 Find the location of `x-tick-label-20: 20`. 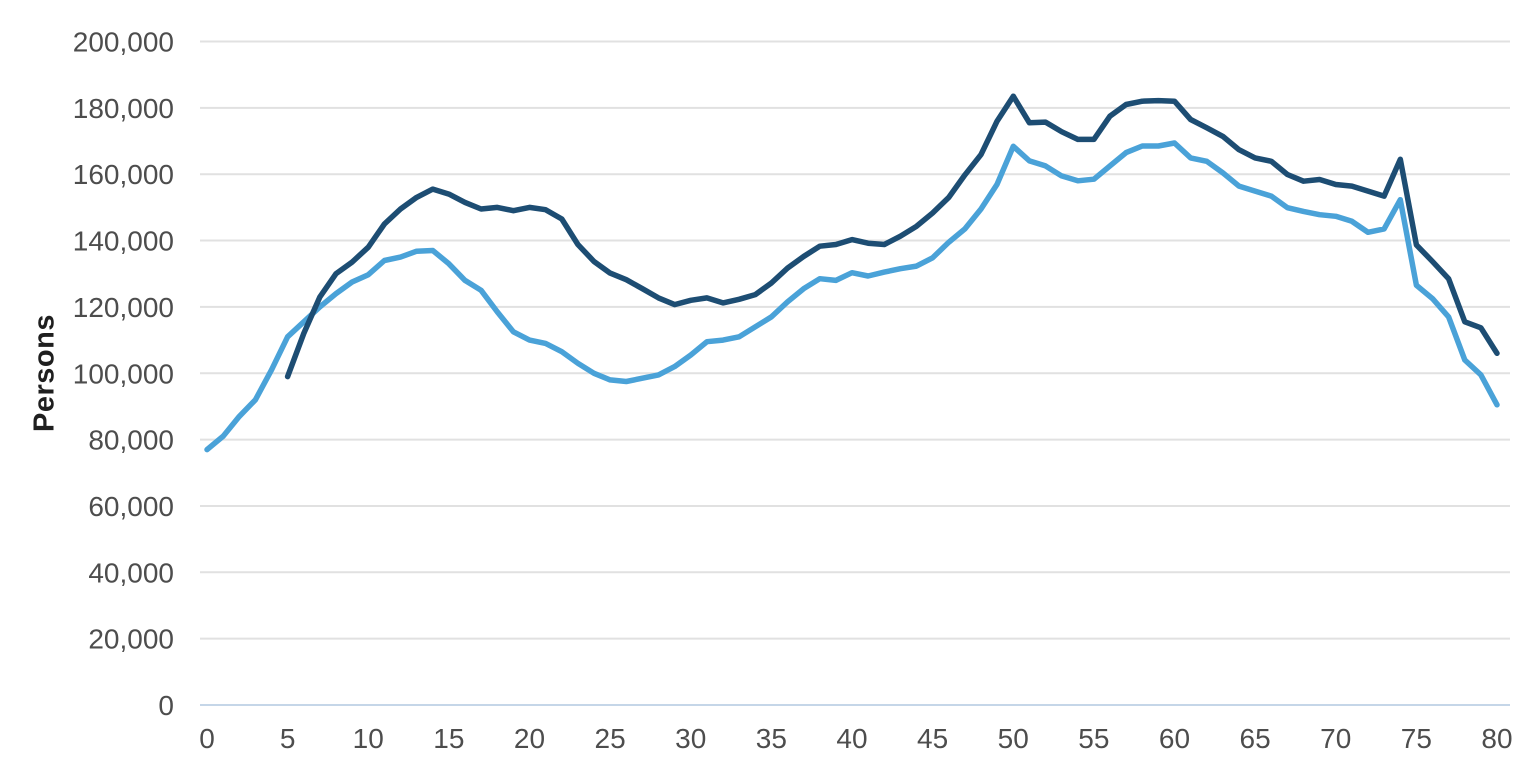

x-tick-label-20: 20 is located at coordinates (529, 738).